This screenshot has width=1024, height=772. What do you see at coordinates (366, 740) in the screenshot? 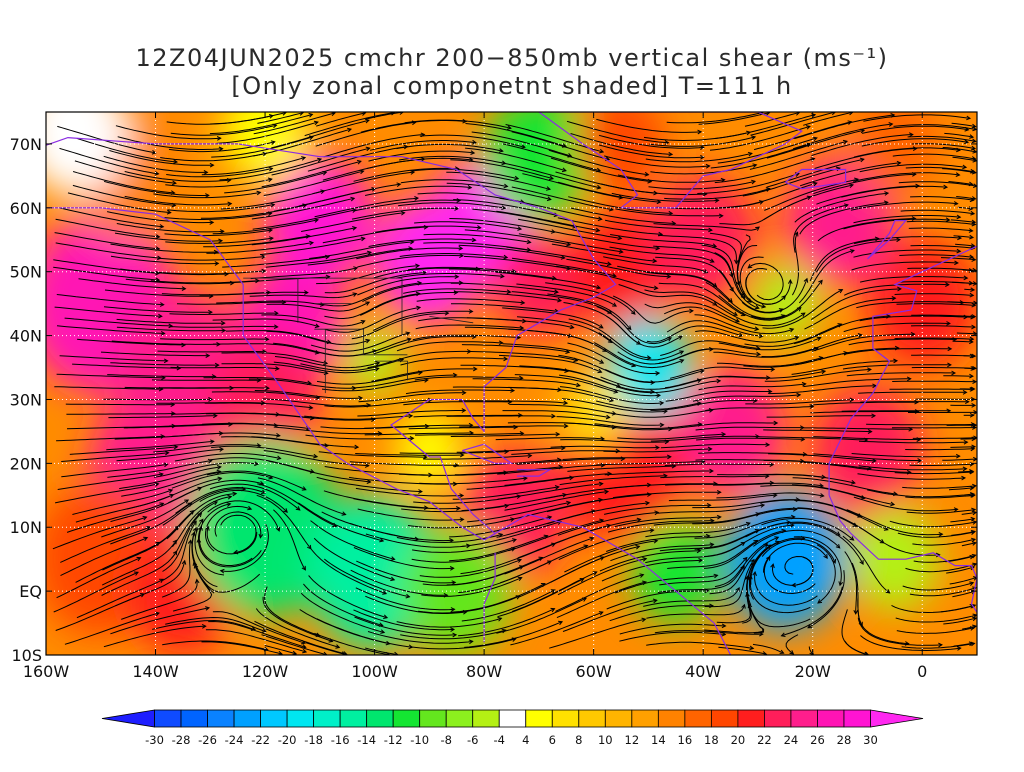
I see `colorbar-label: -14` at bounding box center [366, 740].